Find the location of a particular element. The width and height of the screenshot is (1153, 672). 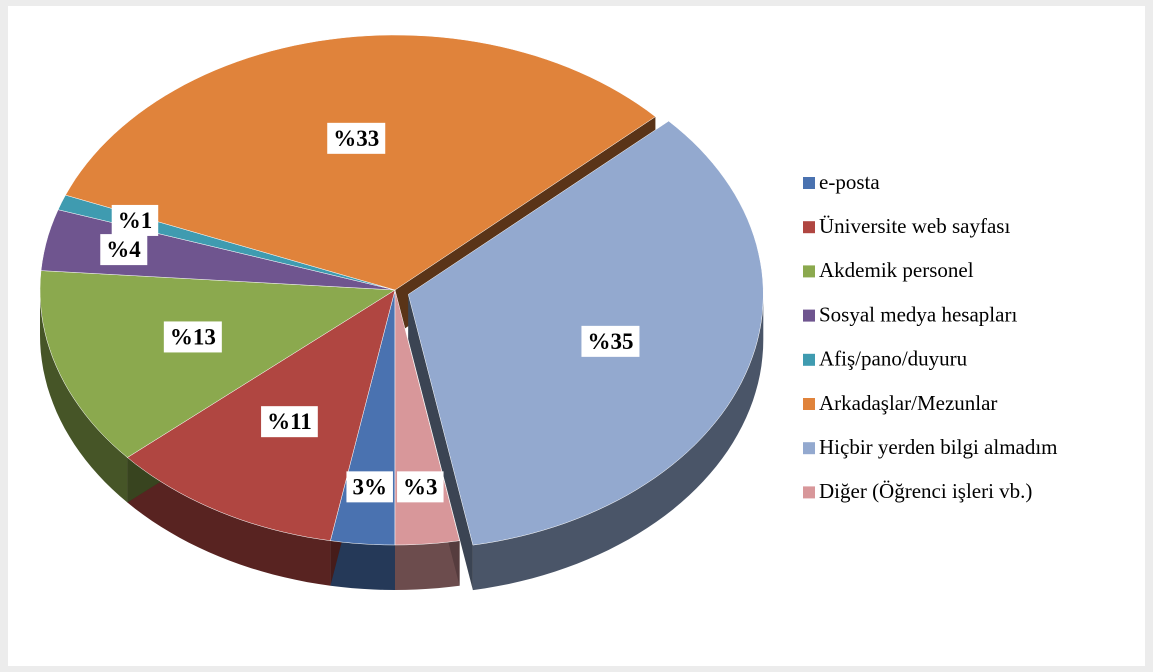

data-label: %11 is located at coordinates (289, 421).